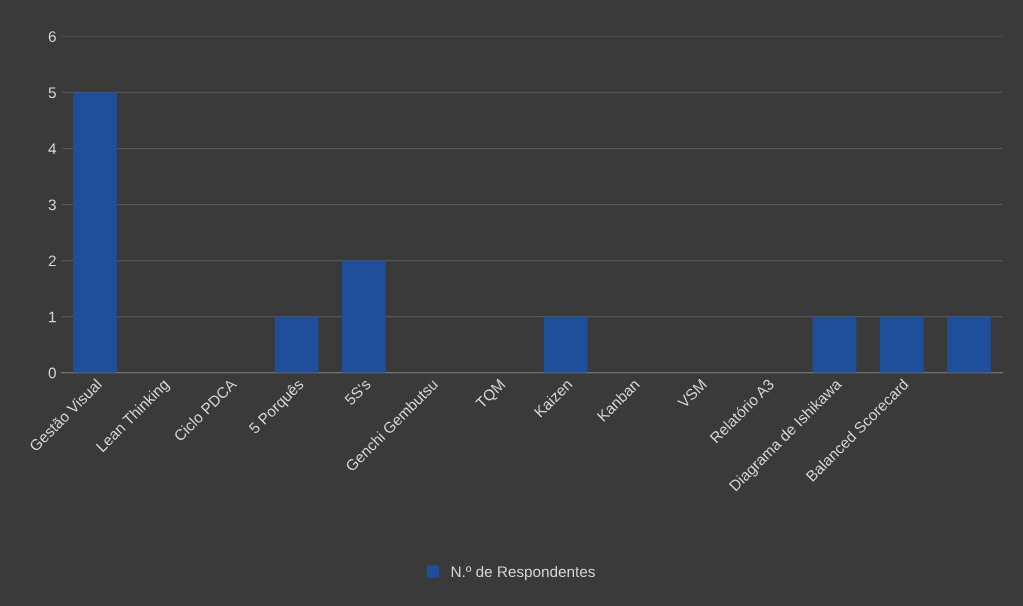  What do you see at coordinates (52, 93) in the screenshot?
I see `y-tick-label: 5` at bounding box center [52, 93].